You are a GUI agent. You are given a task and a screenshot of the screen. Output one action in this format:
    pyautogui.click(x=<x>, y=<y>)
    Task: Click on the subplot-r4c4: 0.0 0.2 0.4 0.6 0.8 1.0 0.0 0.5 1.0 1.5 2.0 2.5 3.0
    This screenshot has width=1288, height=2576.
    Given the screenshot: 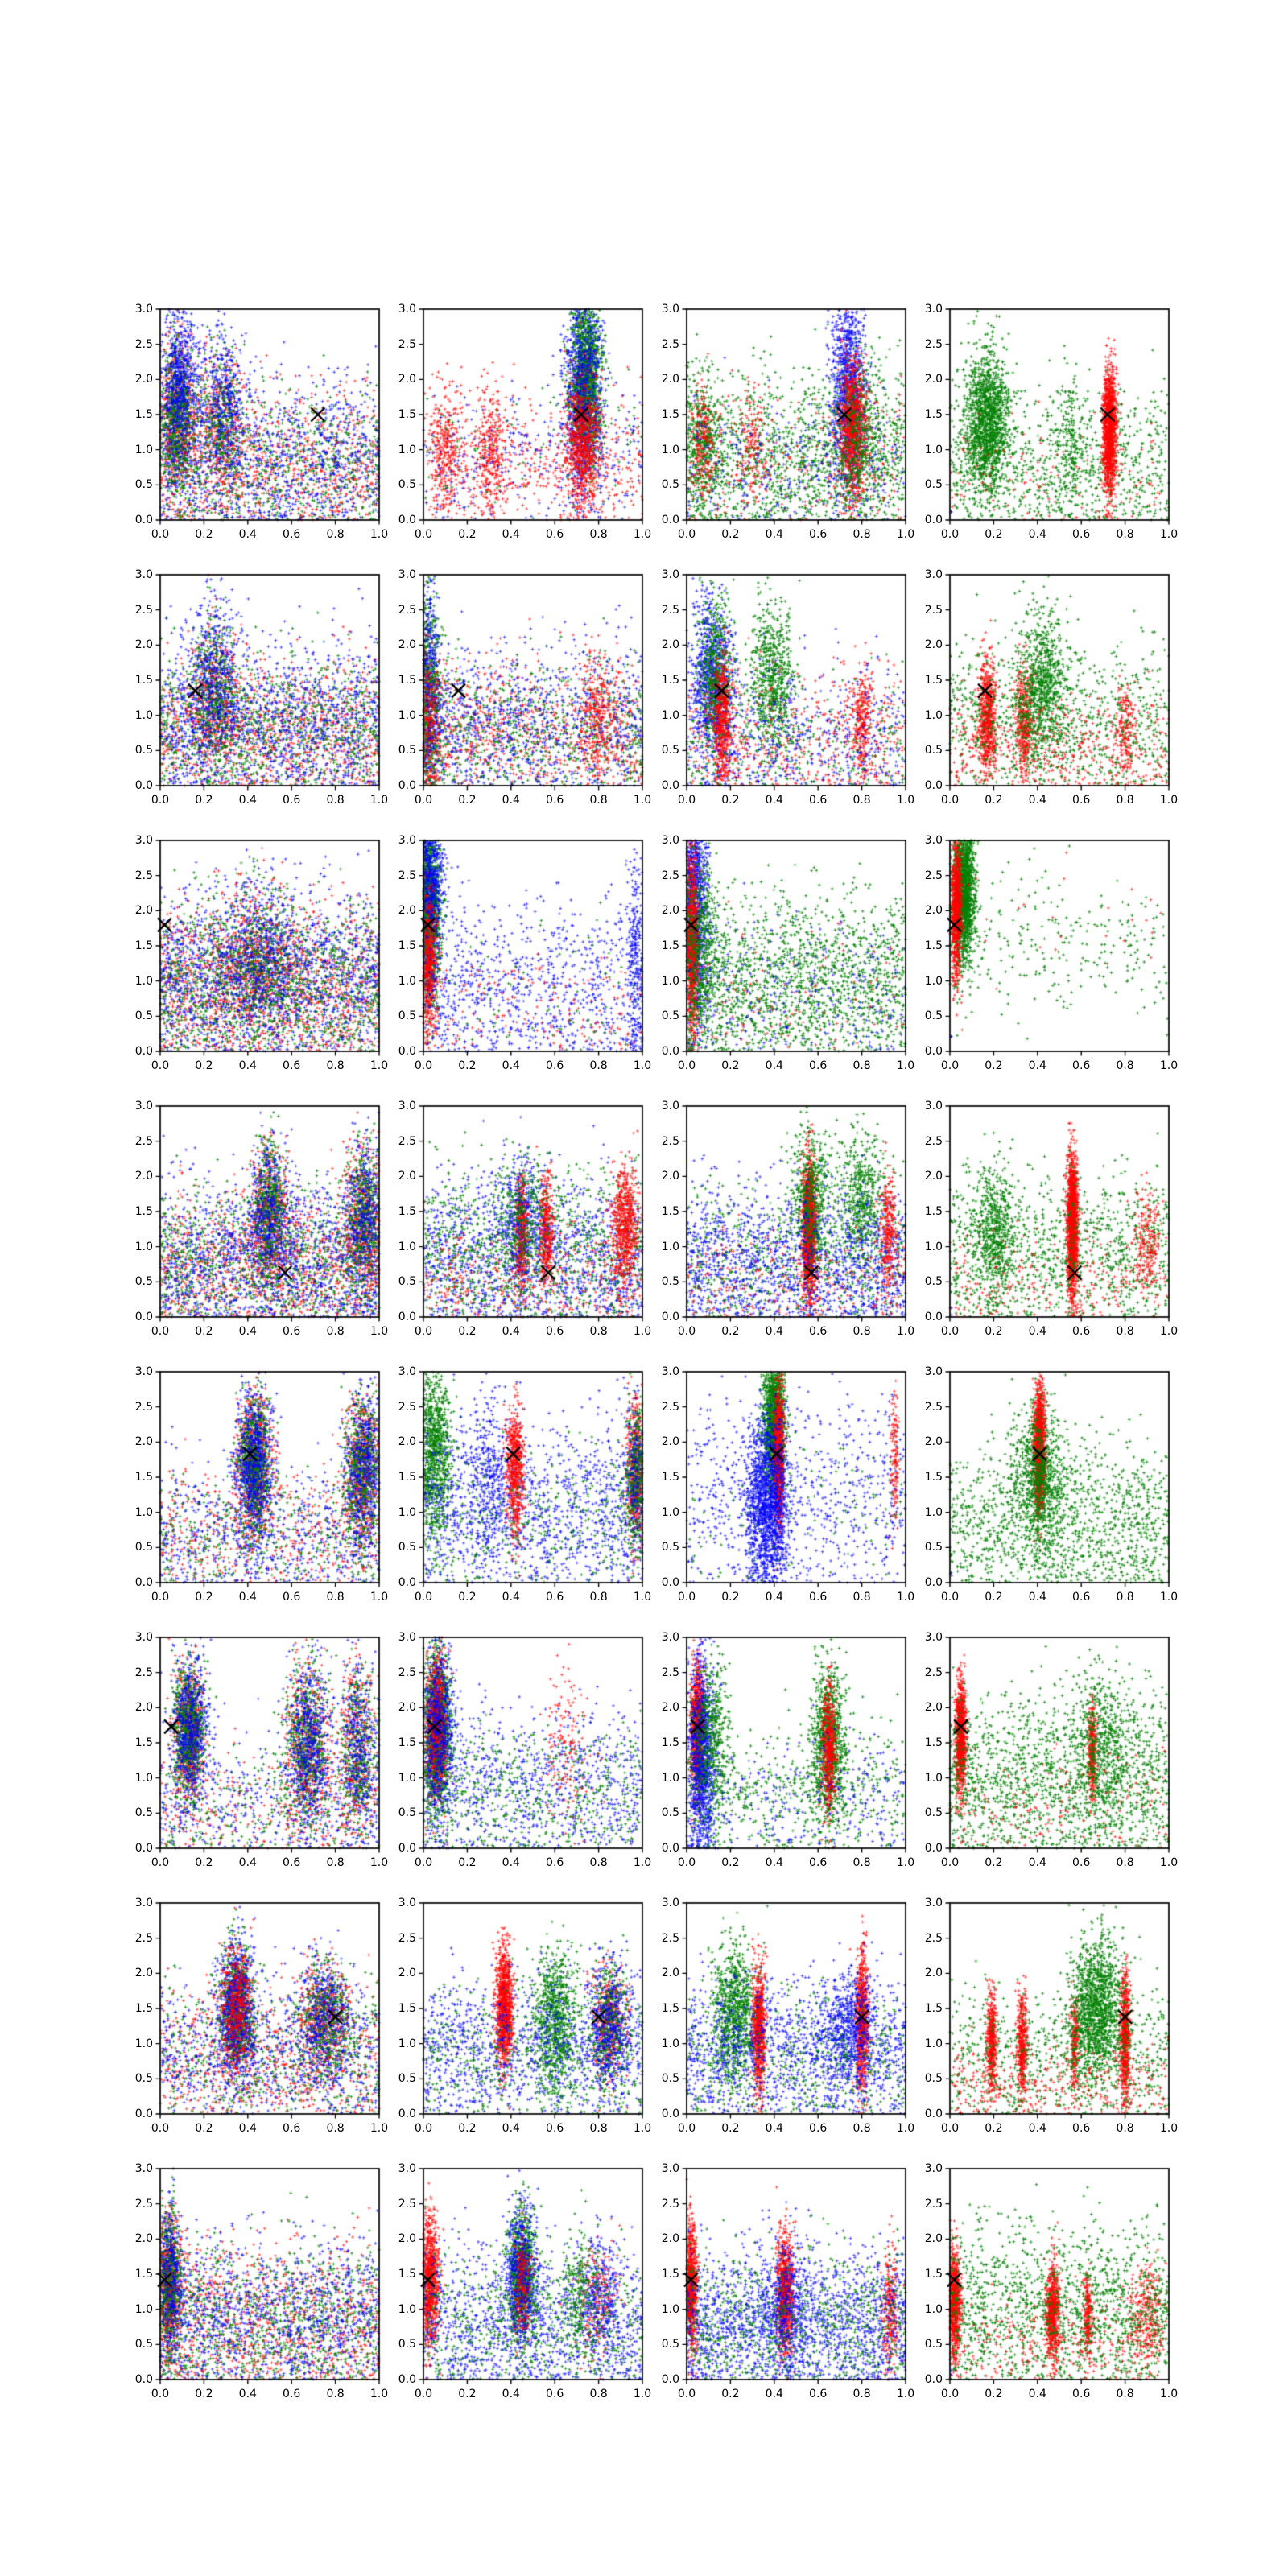 What is the action you would take?
    pyautogui.click(x=1042, y=1227)
    